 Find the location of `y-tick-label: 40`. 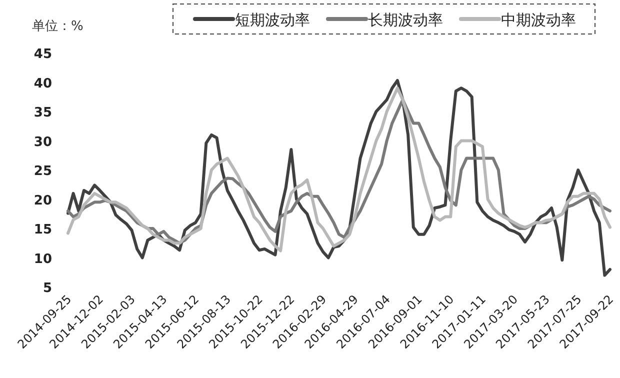

y-tick-label: 40 is located at coordinates (43, 84).